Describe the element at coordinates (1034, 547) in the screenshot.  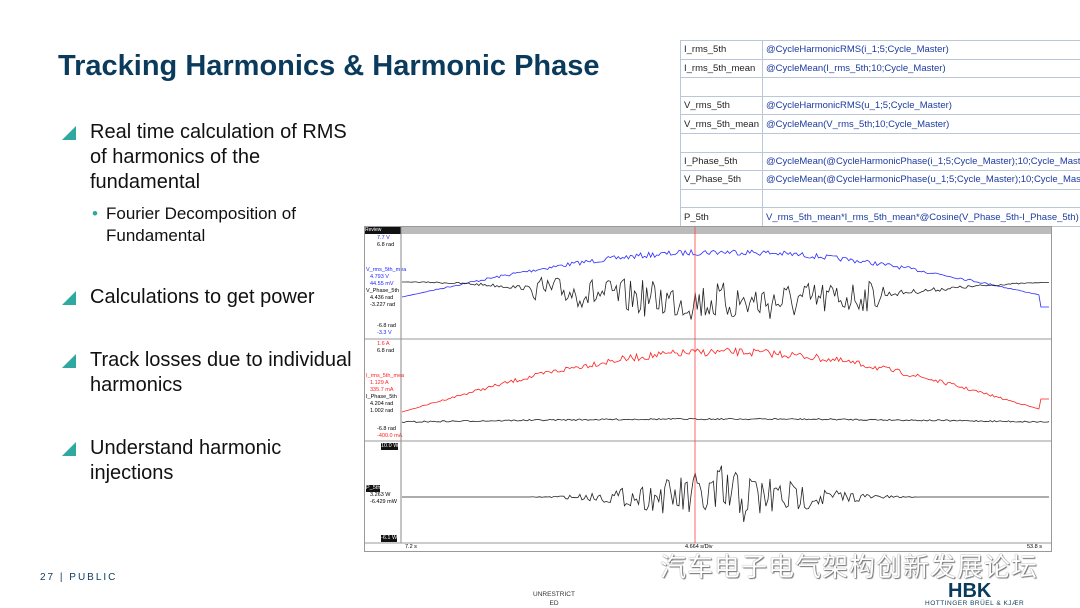
I see `x-end-label: 53.8 s` at that location.